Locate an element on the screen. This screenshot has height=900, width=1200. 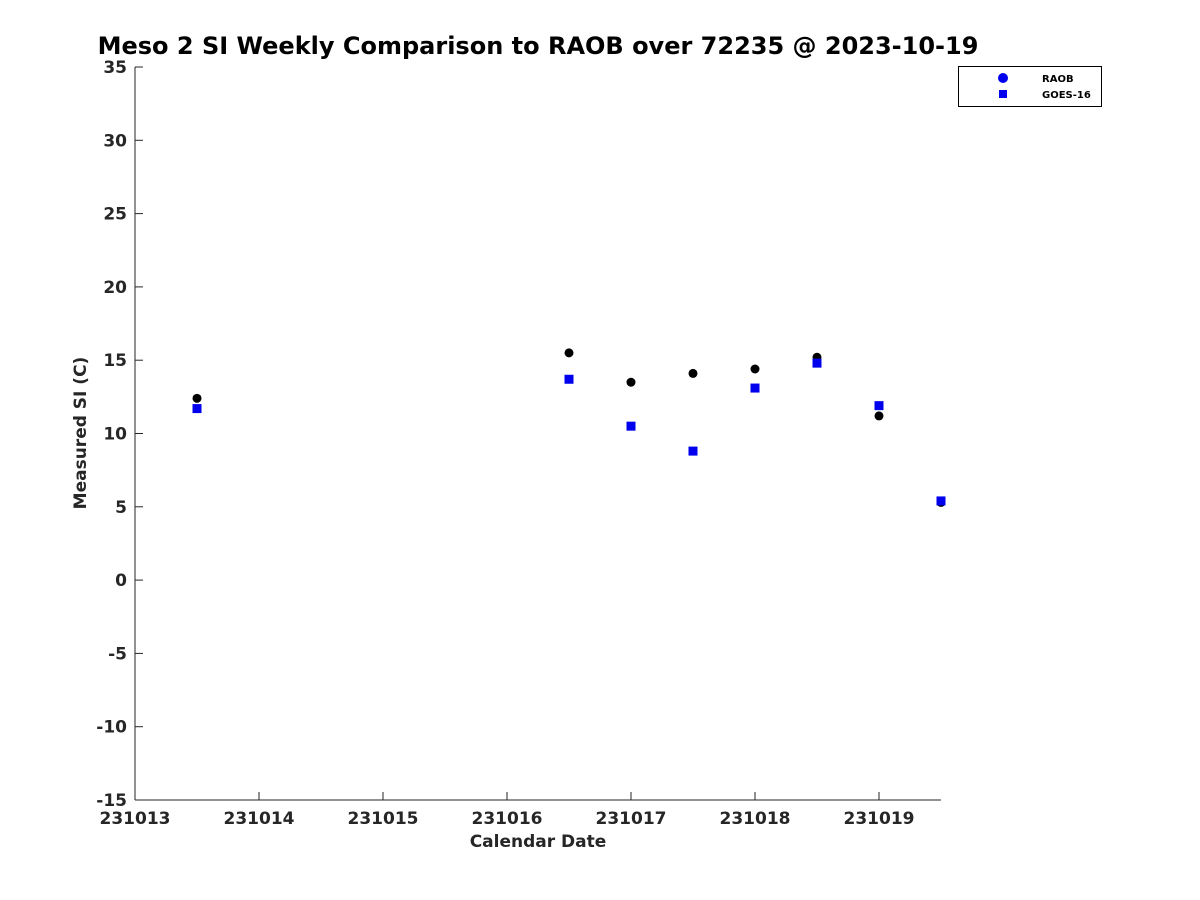
y-axis-ticks: -15 -10 -5 0 5 10 15 20 25 30 35 is located at coordinates (119, 434).